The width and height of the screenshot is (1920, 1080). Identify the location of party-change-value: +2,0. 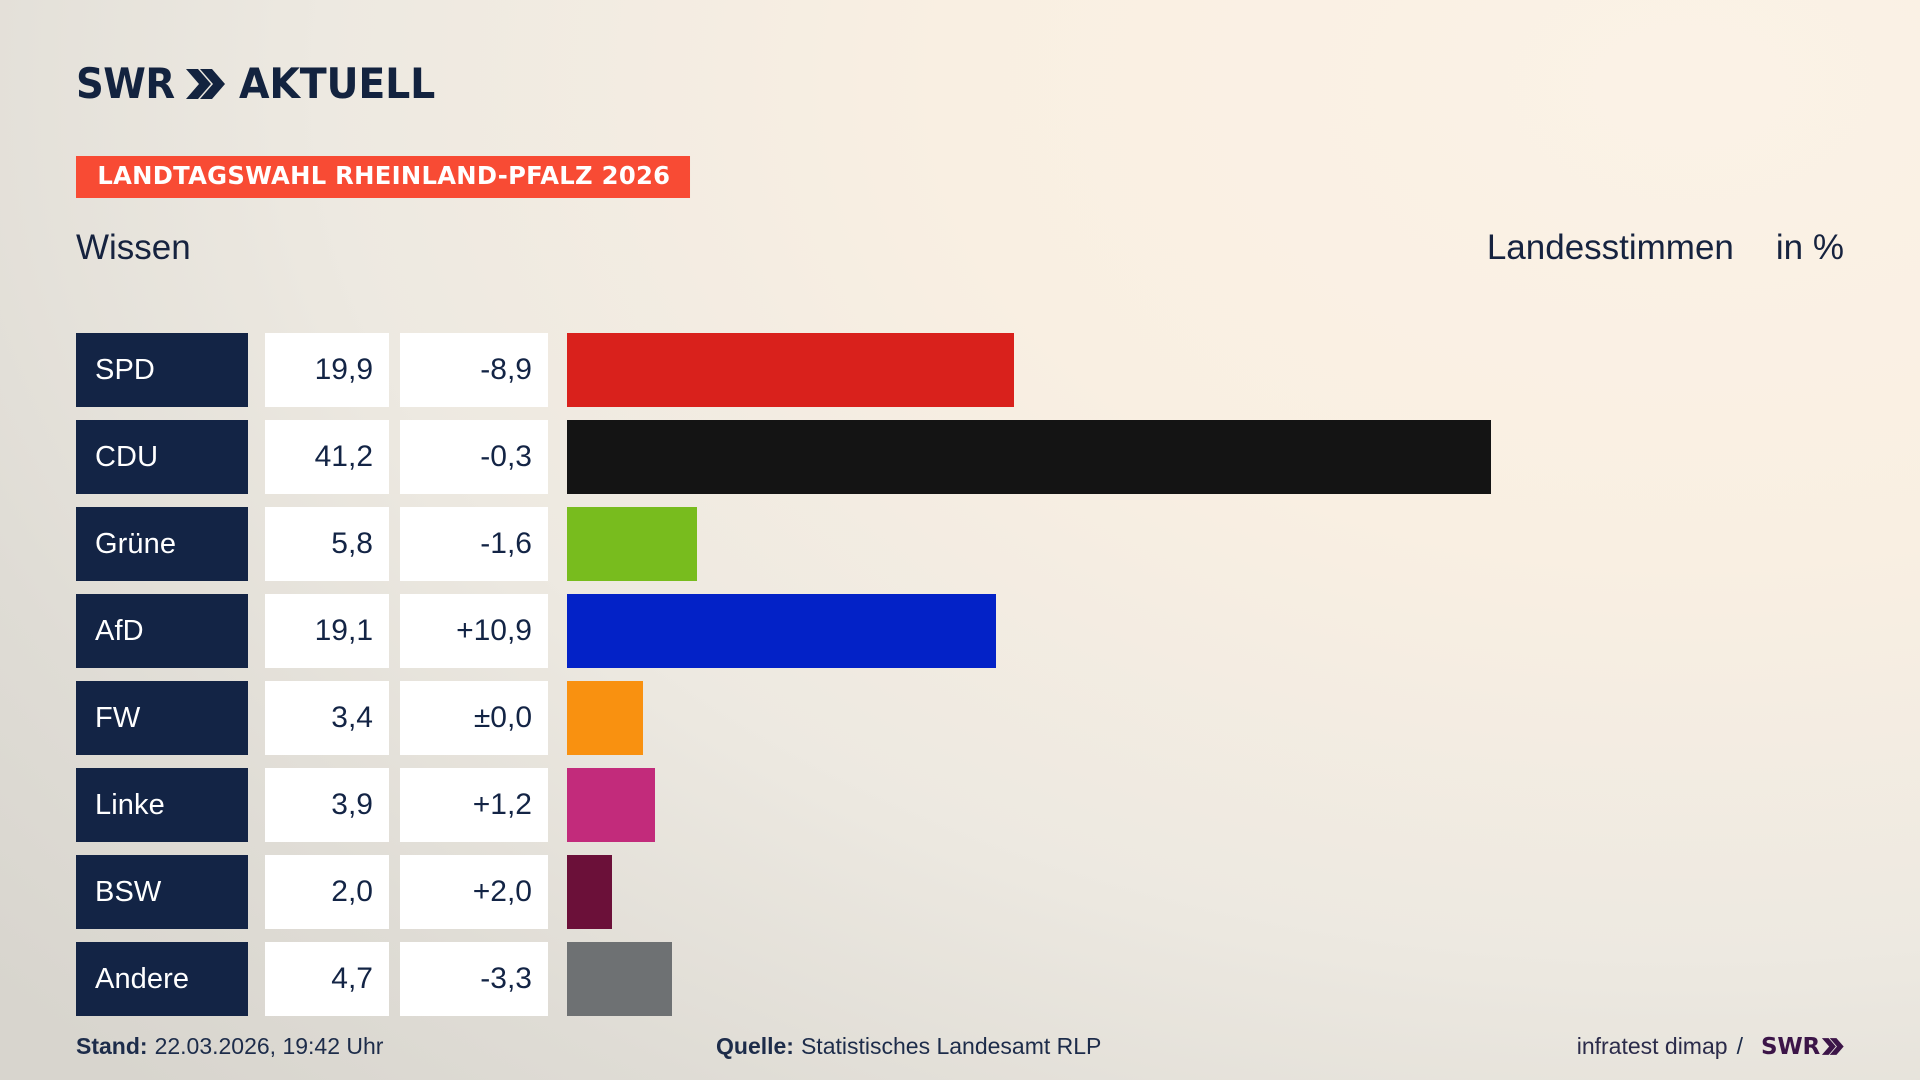
(474, 892).